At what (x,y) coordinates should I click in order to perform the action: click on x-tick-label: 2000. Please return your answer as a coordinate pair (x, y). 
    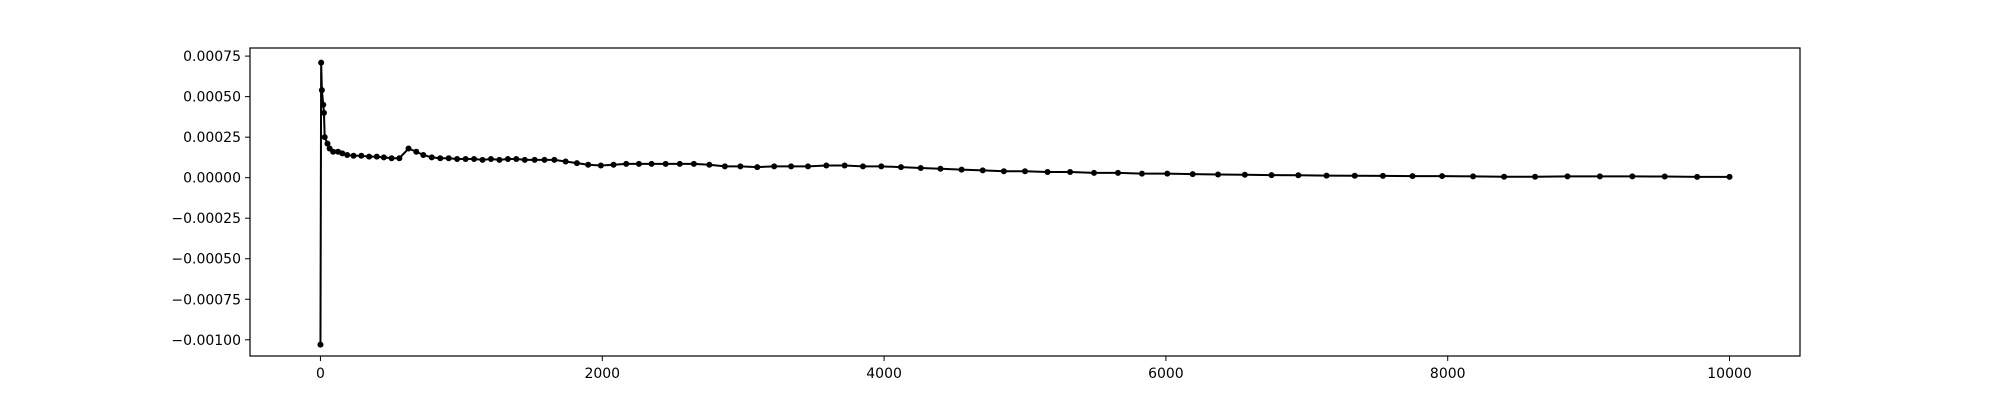
    Looking at the image, I should click on (602, 374).